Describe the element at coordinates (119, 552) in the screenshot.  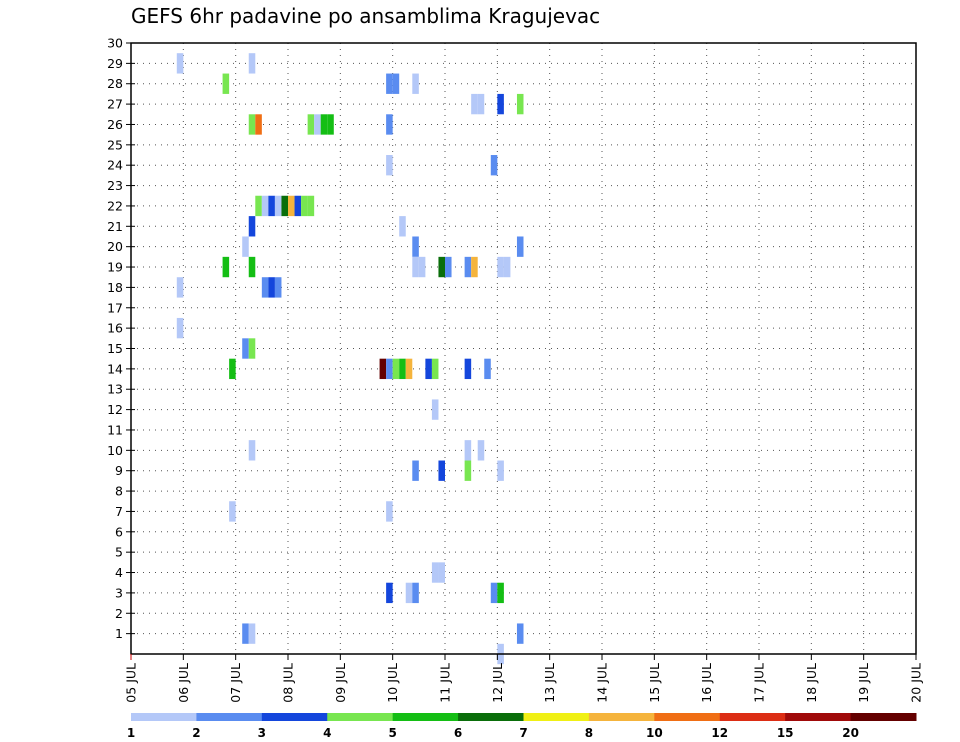
I see `y-tick-label: 5` at that location.